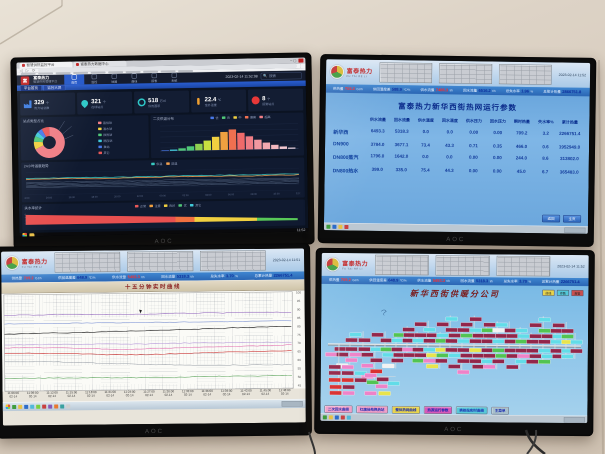 Image resolution: width=605 pixels, height=454 pixels. What do you see at coordinates (520, 91) in the screenshot?
I see `status-item: 总失水率 1.96 %` at bounding box center [520, 91].